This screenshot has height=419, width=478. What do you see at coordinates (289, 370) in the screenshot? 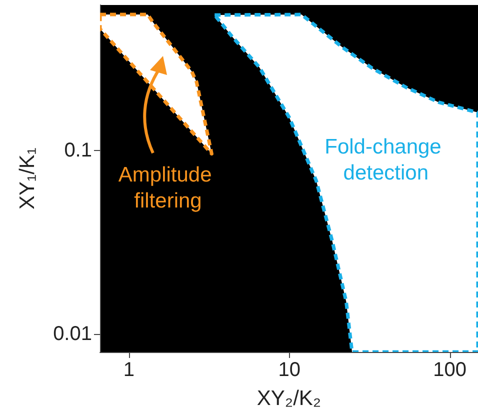
I see `x-tick-label: 10` at bounding box center [289, 370].